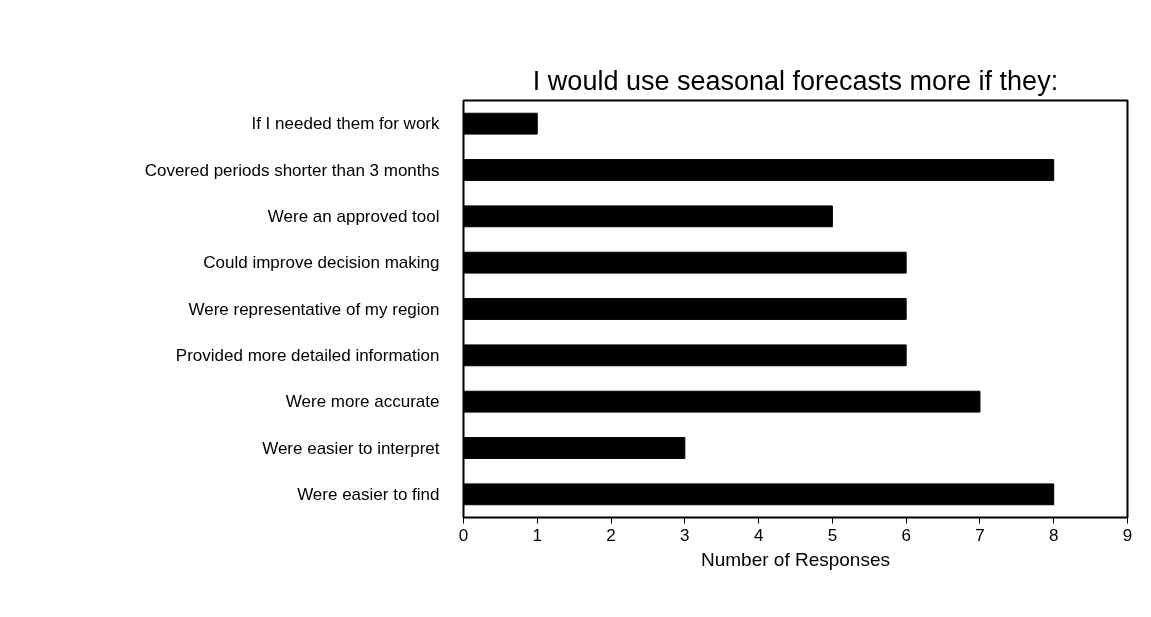 This screenshot has width=1151, height=617. What do you see at coordinates (368, 494) in the screenshot?
I see `y-tick-label: Were easier to find` at bounding box center [368, 494].